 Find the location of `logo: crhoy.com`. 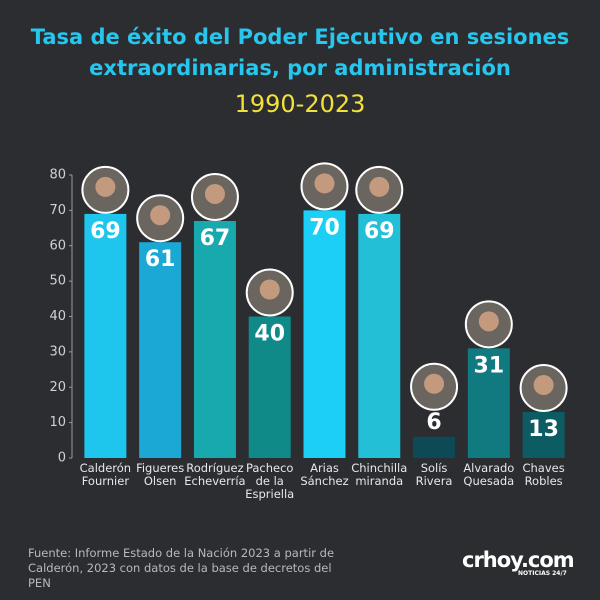

logo: crhoy.com is located at coordinates (518, 560).